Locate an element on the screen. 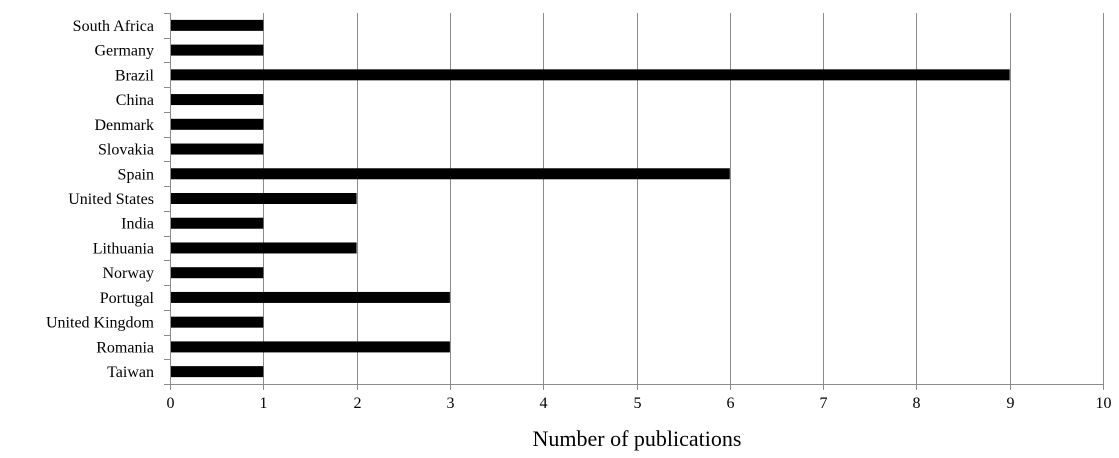 The image size is (1119, 458). bar-norway is located at coordinates (217, 273).